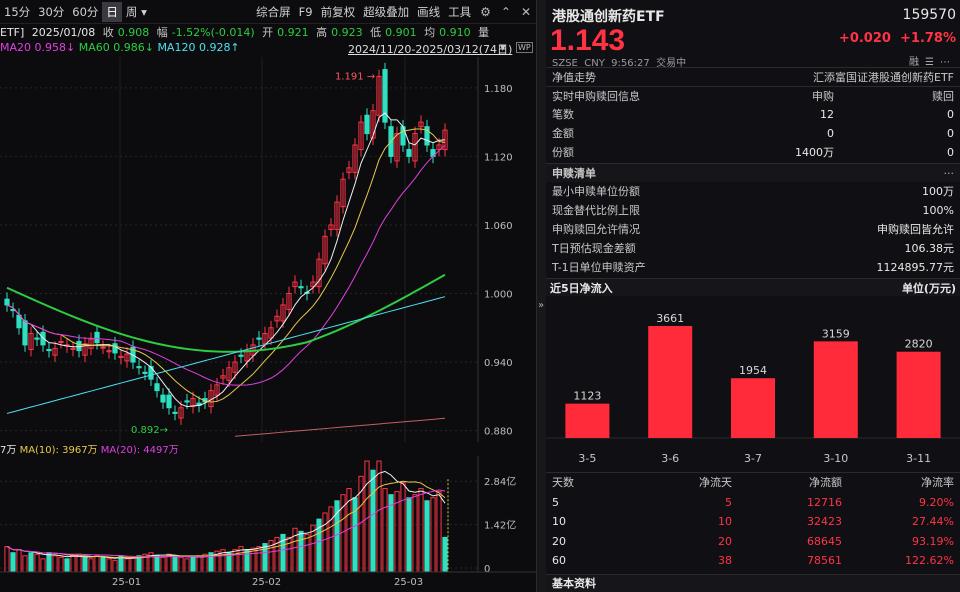 The width and height of the screenshot is (960, 592). I want to click on period-30min: 30分, so click(51, 11).